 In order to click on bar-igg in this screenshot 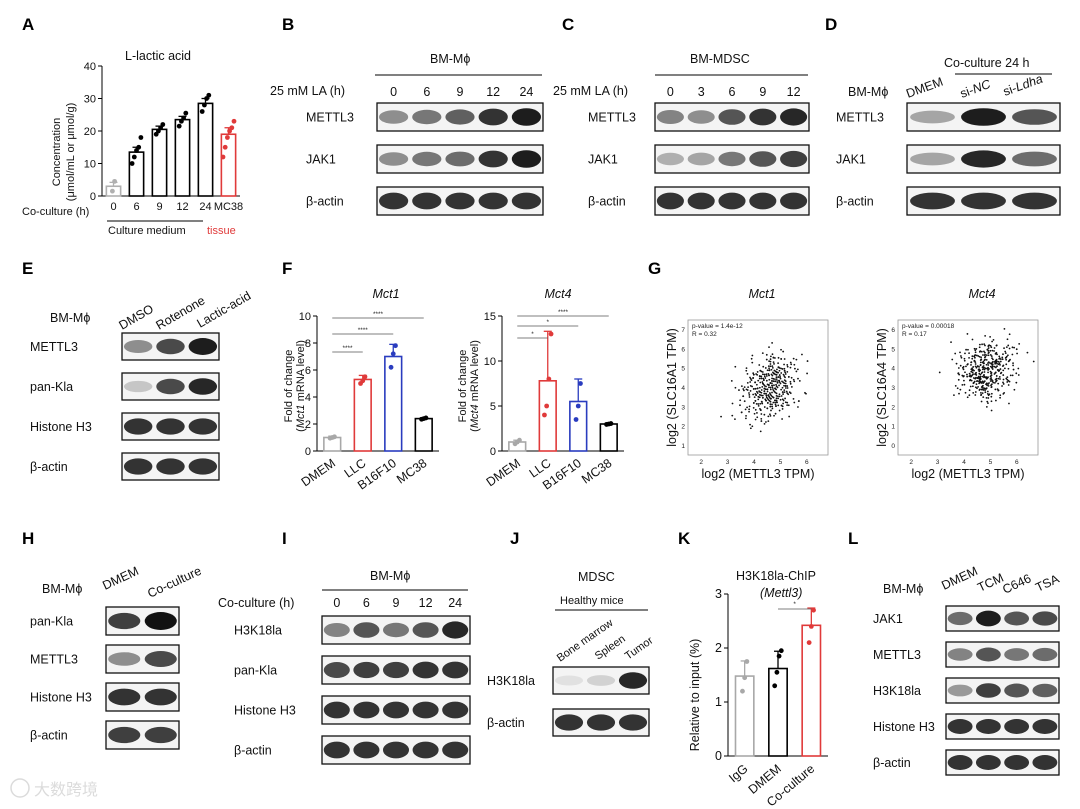, I will do `click(744, 716)`.